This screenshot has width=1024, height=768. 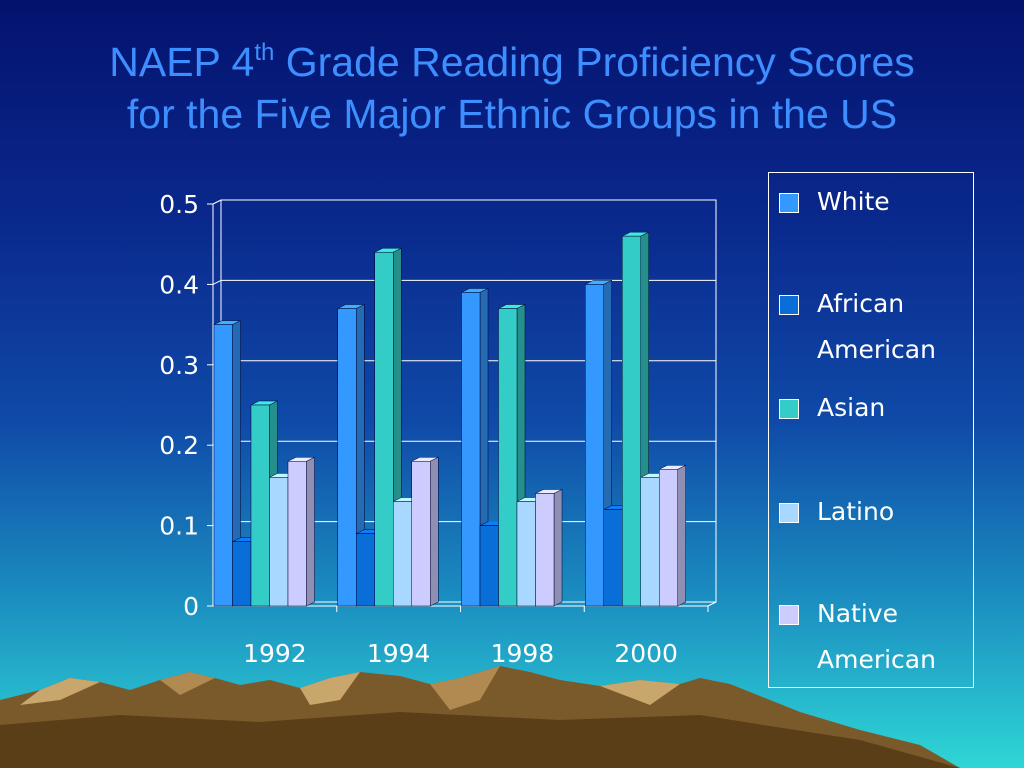 I want to click on legend-label: African, so click(x=861, y=303).